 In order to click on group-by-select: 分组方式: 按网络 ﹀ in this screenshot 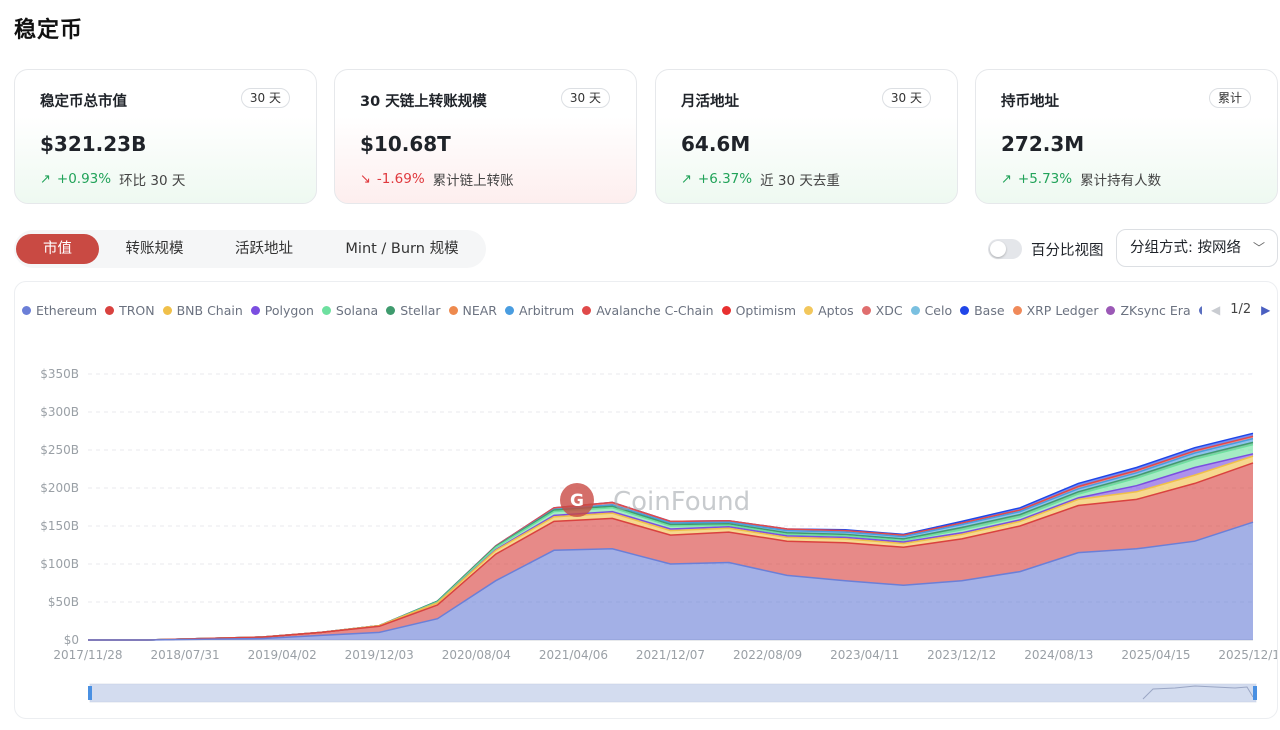, I will do `click(1197, 248)`.